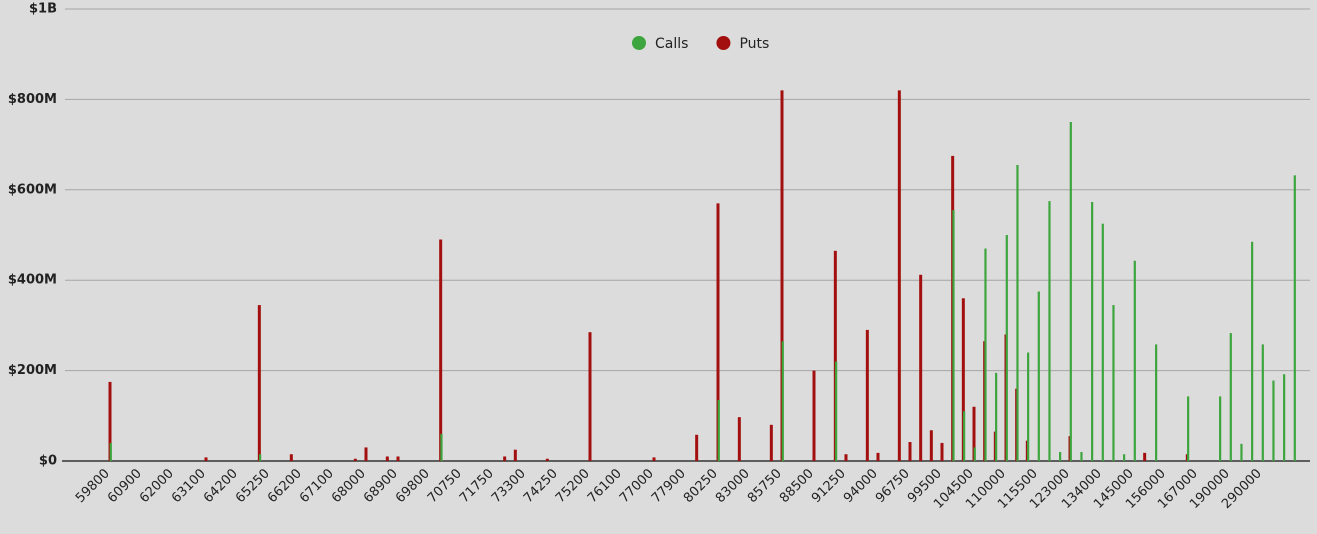 This screenshot has width=1317, height=534. Describe the element at coordinates (829, 486) in the screenshot. I see `x-tick-label: 91250` at that location.